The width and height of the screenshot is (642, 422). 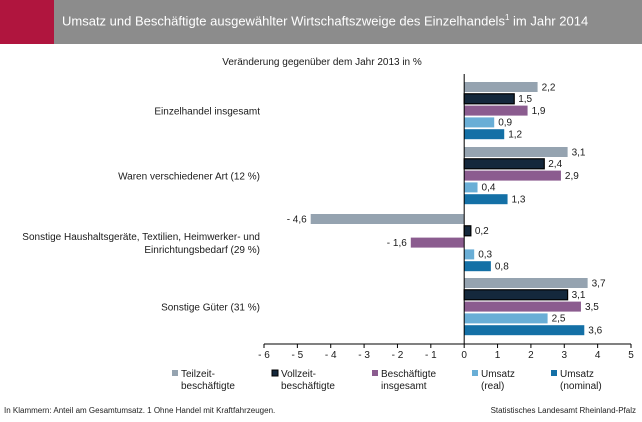 I want to click on data-label: 1,2, so click(x=515, y=135).